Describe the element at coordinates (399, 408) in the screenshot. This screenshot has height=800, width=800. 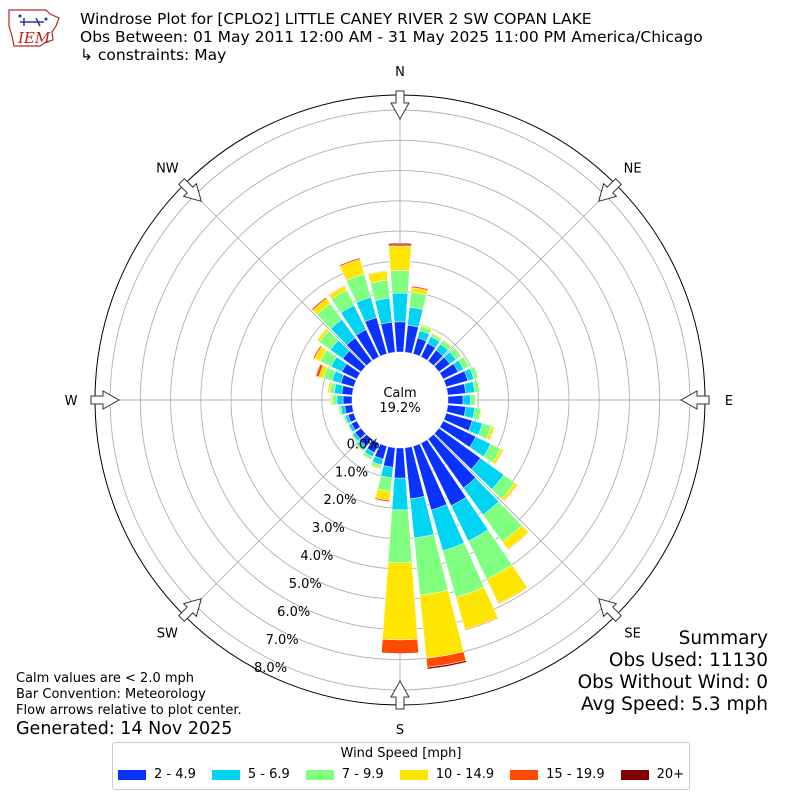
I see `calm-value: 19.2%` at that location.